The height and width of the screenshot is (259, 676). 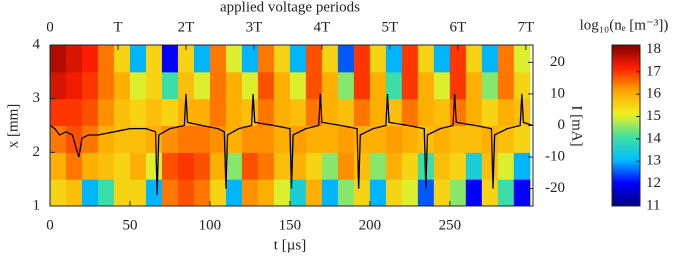 What do you see at coordinates (322, 27) in the screenshot?
I see `x2-tick-label: 4T` at bounding box center [322, 27].